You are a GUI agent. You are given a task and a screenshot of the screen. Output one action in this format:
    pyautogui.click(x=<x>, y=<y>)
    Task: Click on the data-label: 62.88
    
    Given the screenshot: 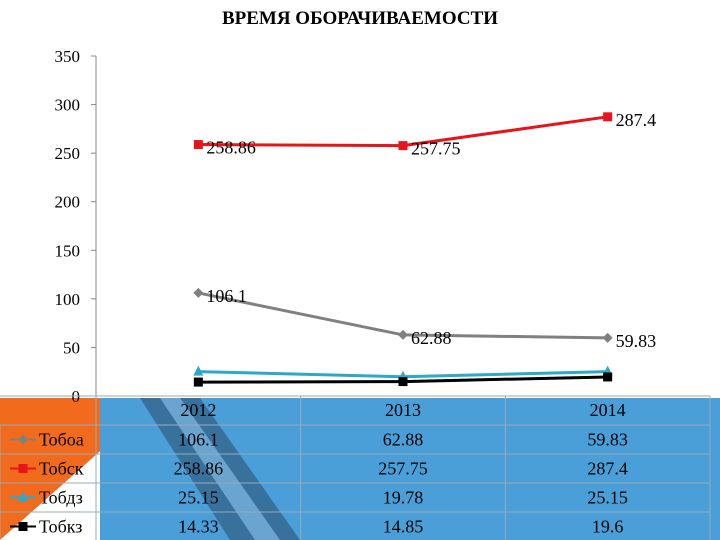 What is the action you would take?
    pyautogui.click(x=431, y=338)
    